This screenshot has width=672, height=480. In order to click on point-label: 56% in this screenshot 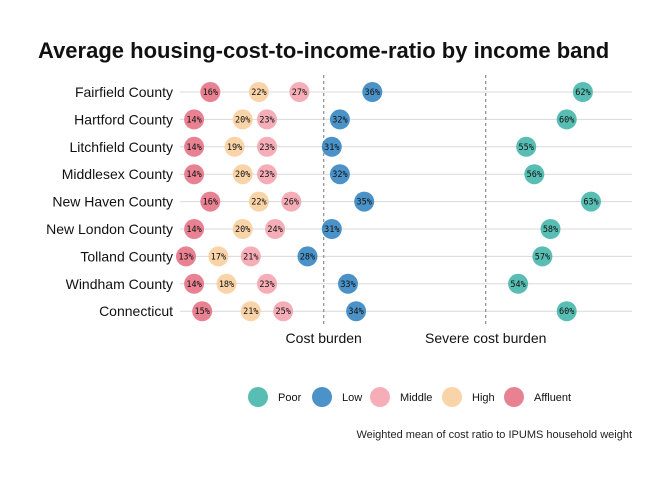, I will do `click(534, 175)`.